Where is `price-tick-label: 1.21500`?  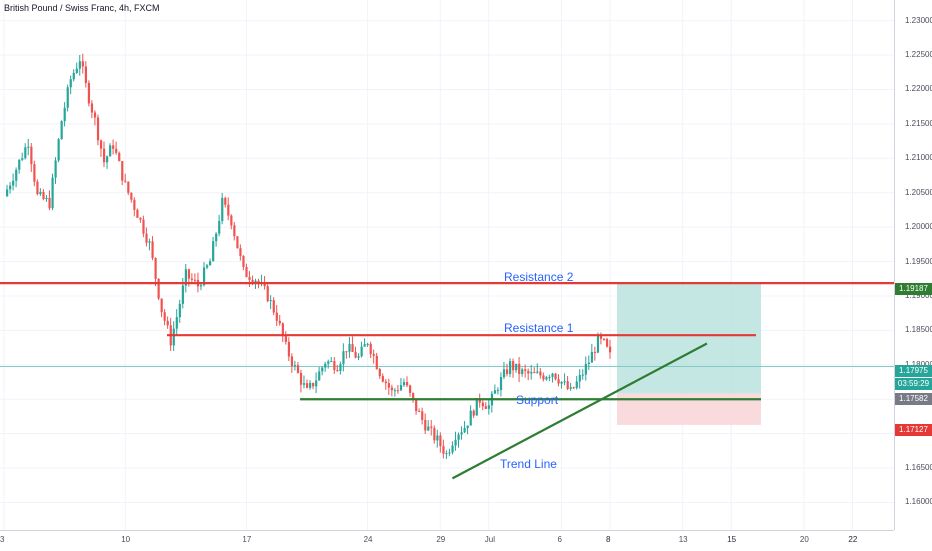
price-tick-label: 1.21500 is located at coordinates (918, 123).